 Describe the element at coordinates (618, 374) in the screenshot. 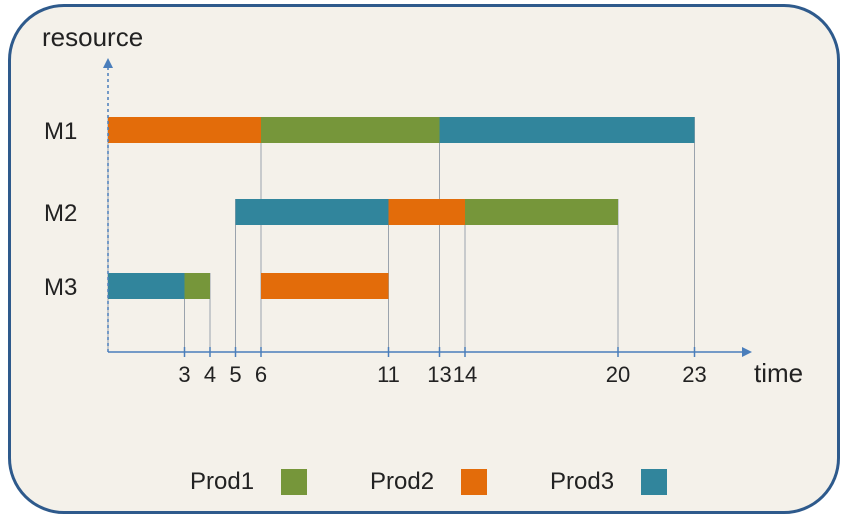

I see `x-tick-label: 20` at that location.